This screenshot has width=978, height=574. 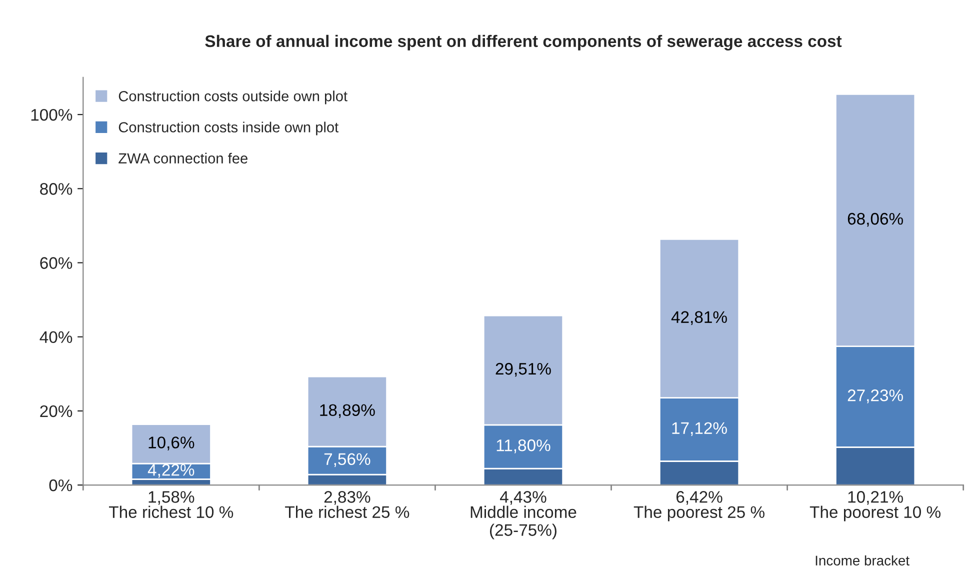 What do you see at coordinates (171, 498) in the screenshot?
I see `data-label: 1,58%` at bounding box center [171, 498].